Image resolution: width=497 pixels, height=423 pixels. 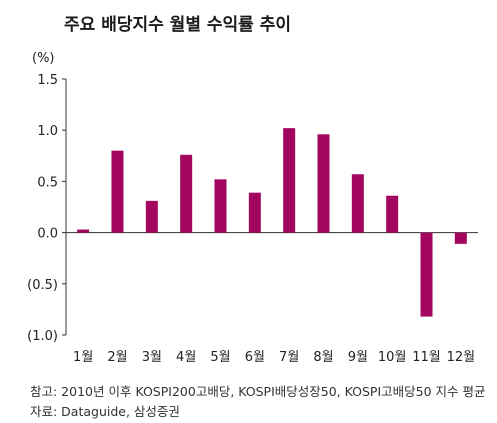 I want to click on x-tick-label: 5월, so click(x=220, y=357).